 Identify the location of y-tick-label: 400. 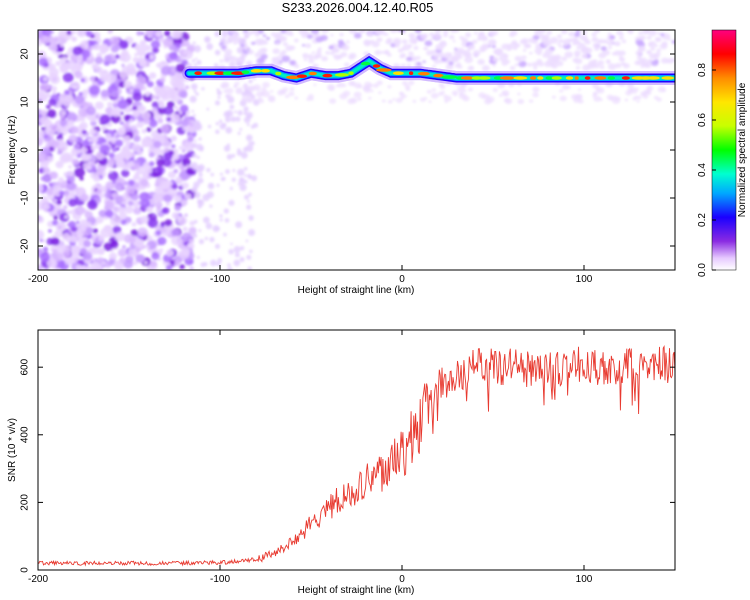
(25, 434).